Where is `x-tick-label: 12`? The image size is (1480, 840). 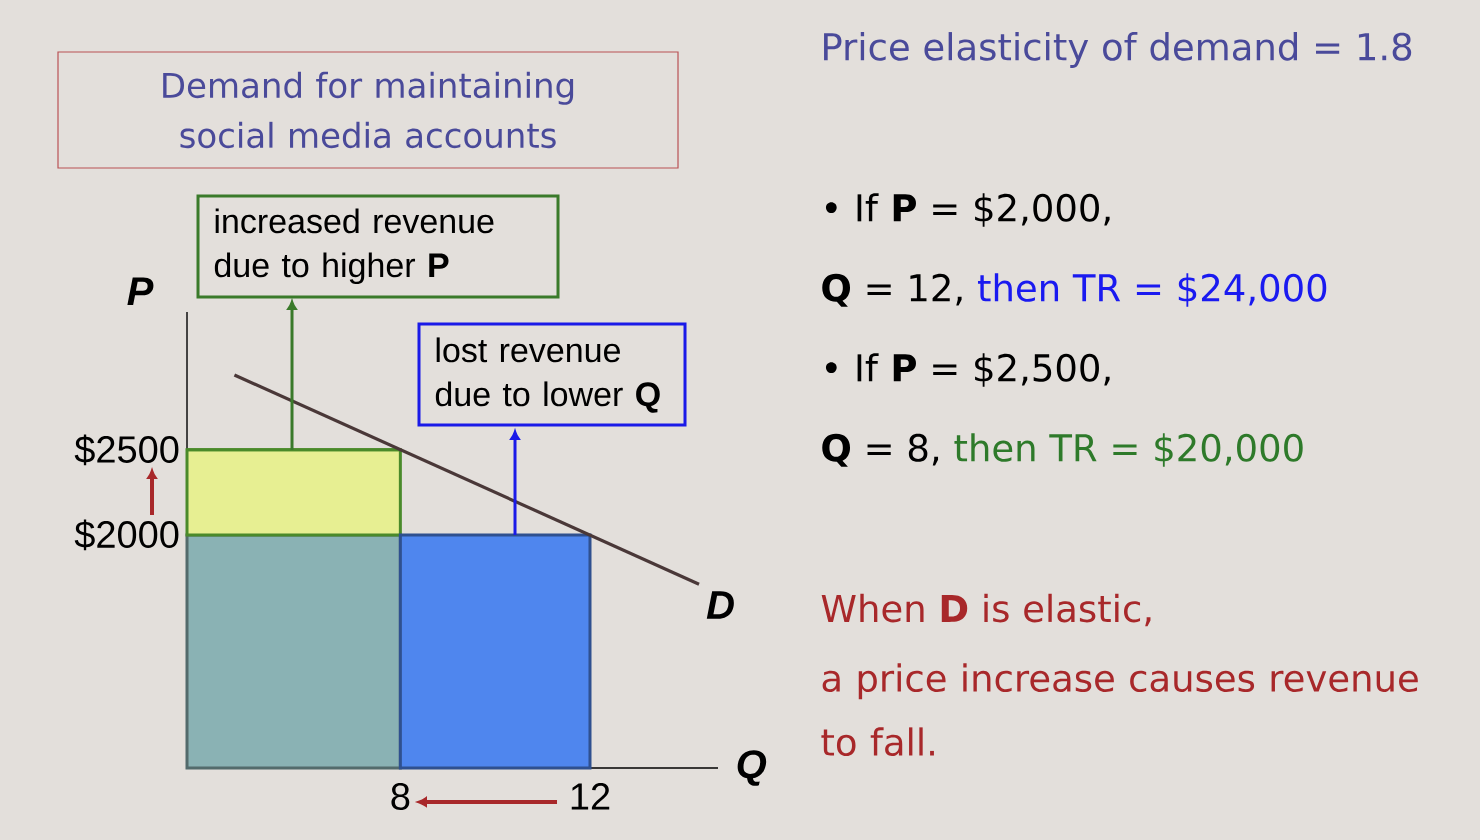 x-tick-label: 12 is located at coordinates (590, 796).